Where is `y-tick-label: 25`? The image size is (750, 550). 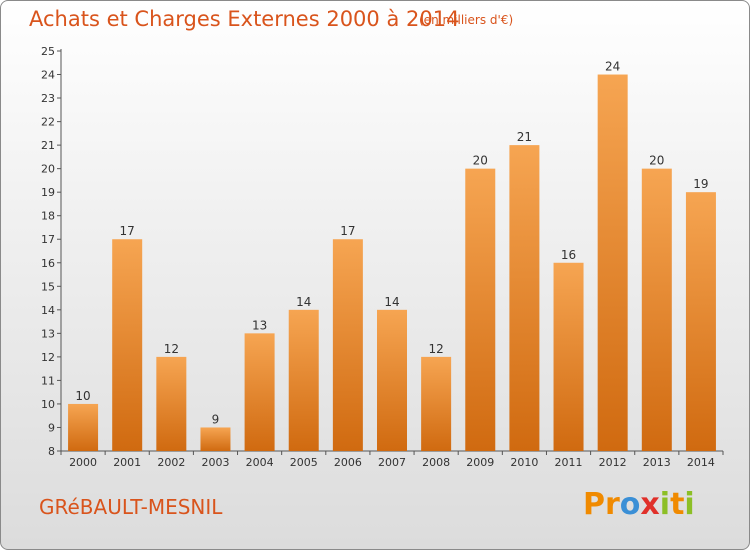
y-tick-label: 25 is located at coordinates (48, 51).